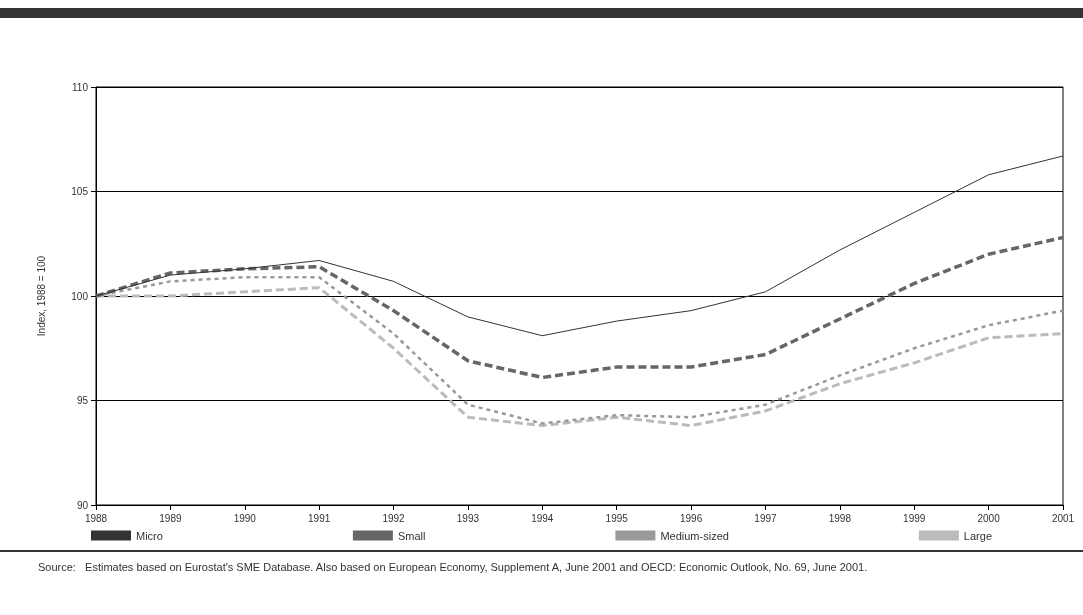 The image size is (1083, 615). Describe the element at coordinates (41, 296) in the screenshot. I see `y-axis-title: Index, 1988 = 100` at that location.